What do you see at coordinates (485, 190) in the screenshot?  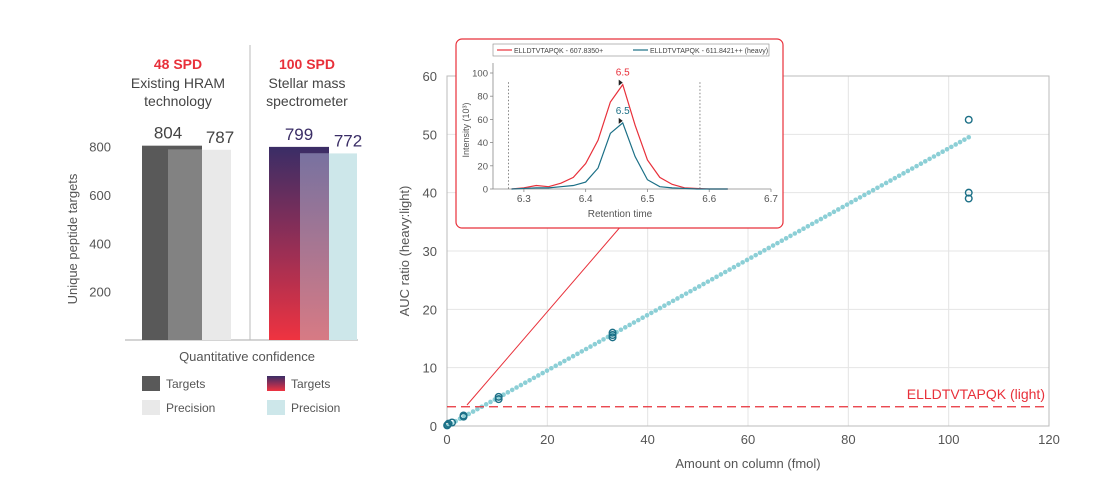 I see `inset-y-tick-label: 0` at bounding box center [485, 190].